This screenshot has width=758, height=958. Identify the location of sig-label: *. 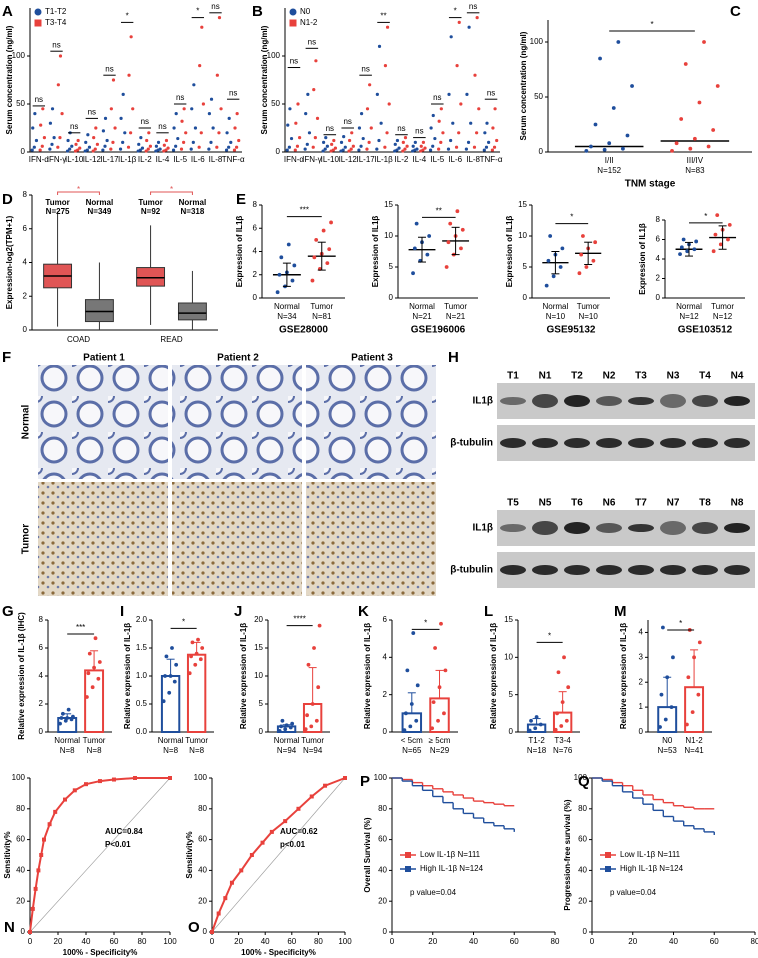
(705, 216).